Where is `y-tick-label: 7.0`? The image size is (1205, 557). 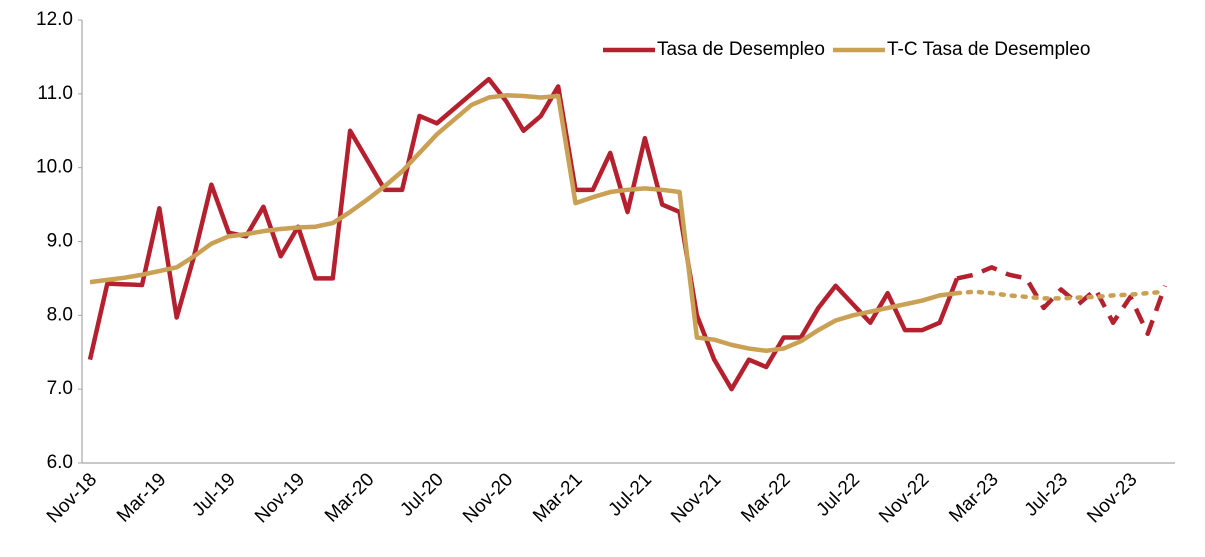
y-tick-label: 7.0 is located at coordinates (60, 388).